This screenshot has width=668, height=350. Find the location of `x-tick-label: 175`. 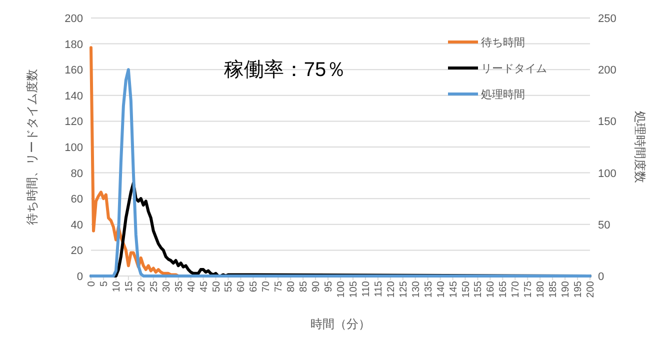

x-tick-label: 175 is located at coordinates (528, 289).